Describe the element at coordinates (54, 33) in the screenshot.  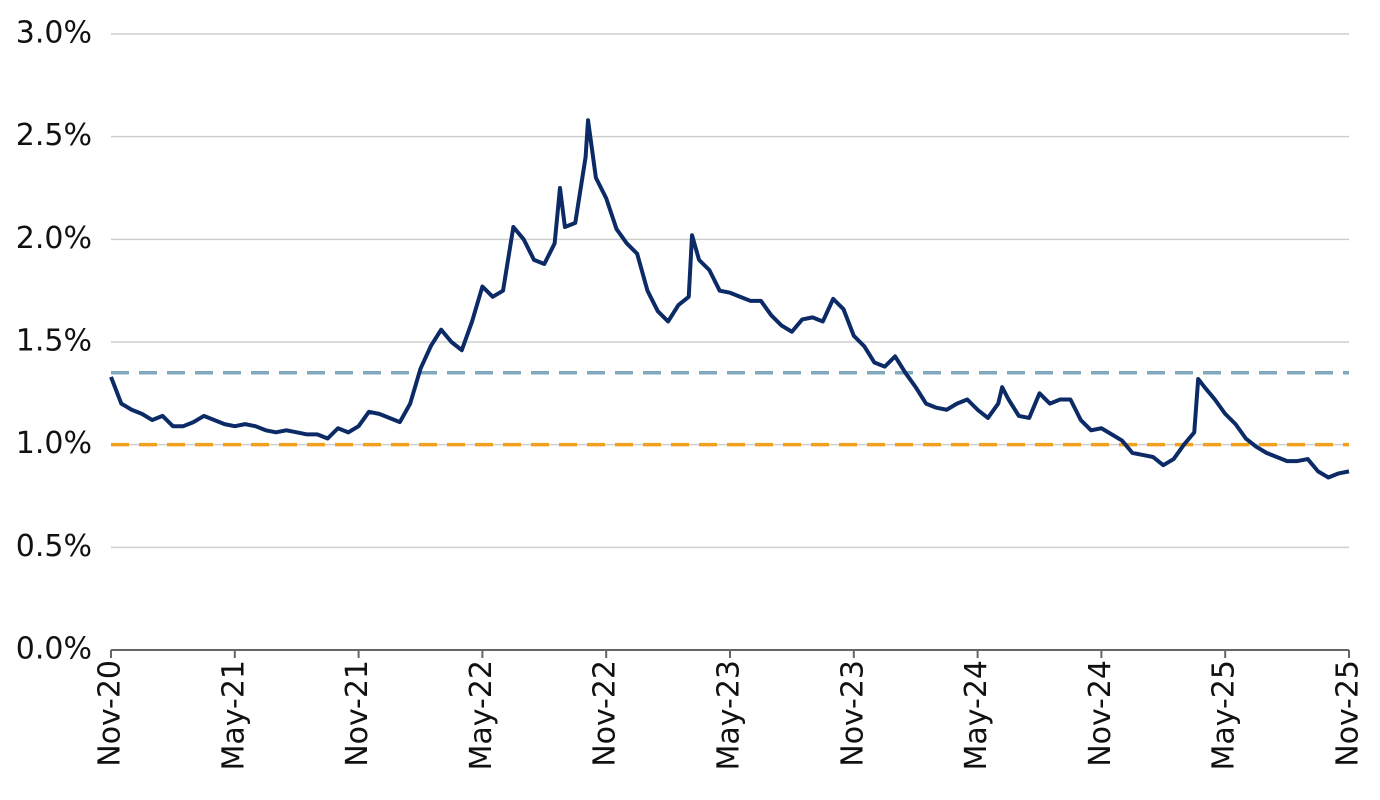
I see `y-tick-label: 3.0%` at that location.